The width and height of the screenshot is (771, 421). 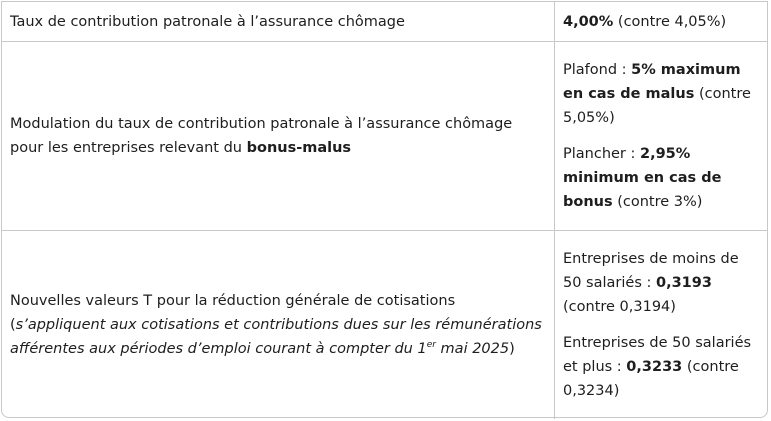 I want to click on note-text: ), so click(x=512, y=349).